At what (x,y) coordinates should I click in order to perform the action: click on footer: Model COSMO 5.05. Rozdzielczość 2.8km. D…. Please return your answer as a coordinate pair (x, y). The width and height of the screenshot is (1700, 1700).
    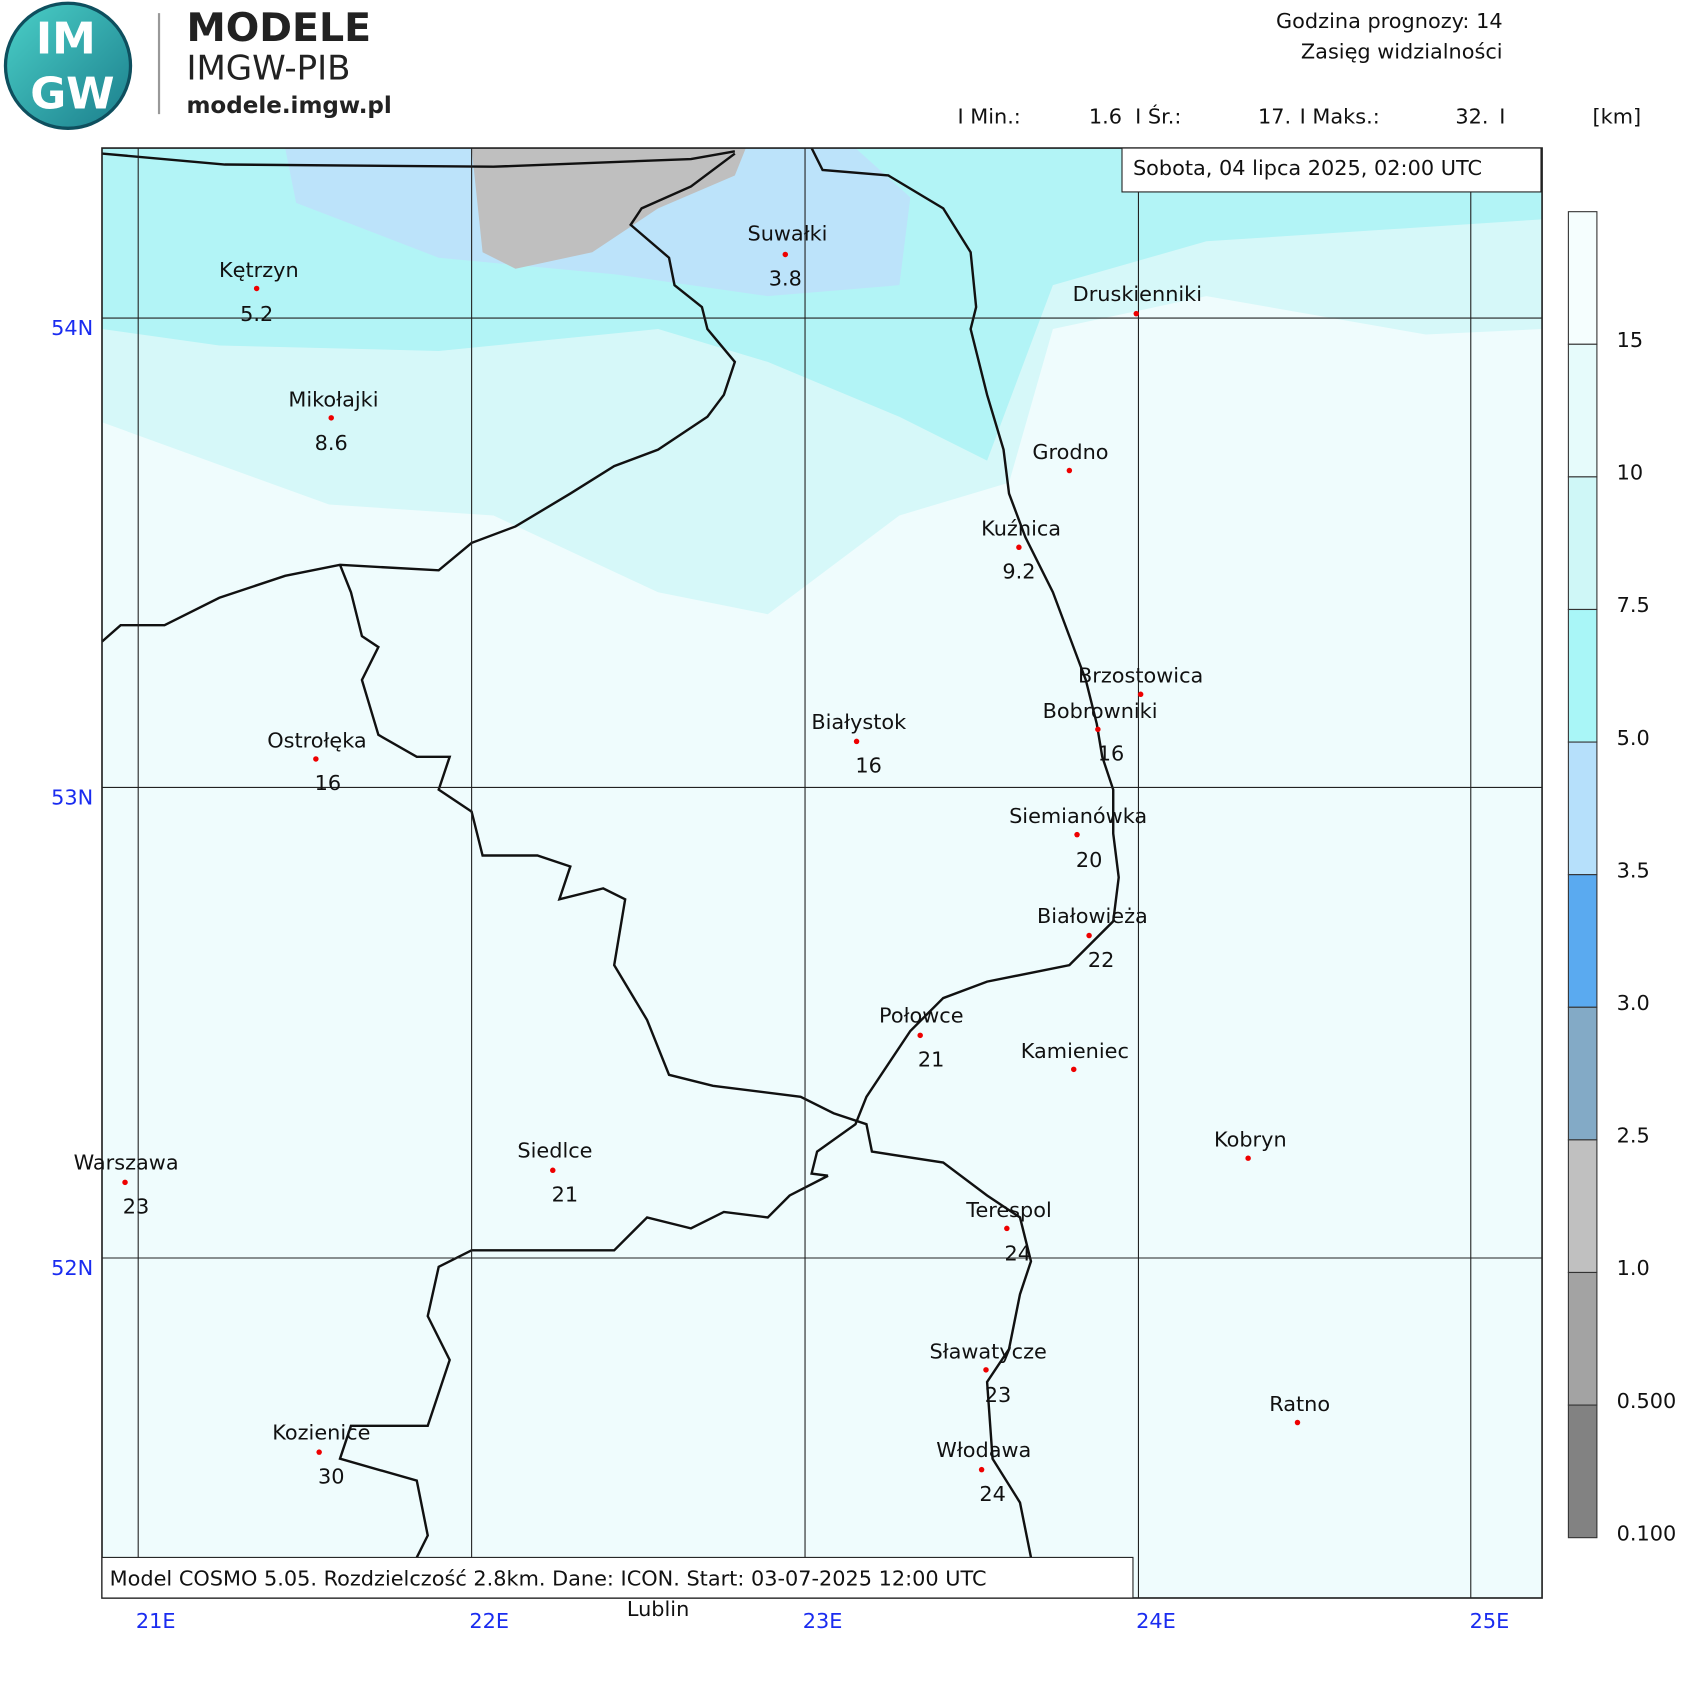
    Looking at the image, I should click on (548, 1578).